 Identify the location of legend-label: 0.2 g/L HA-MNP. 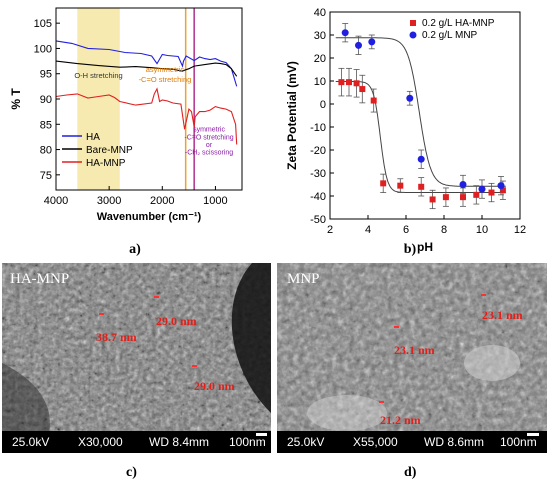
(458, 23).